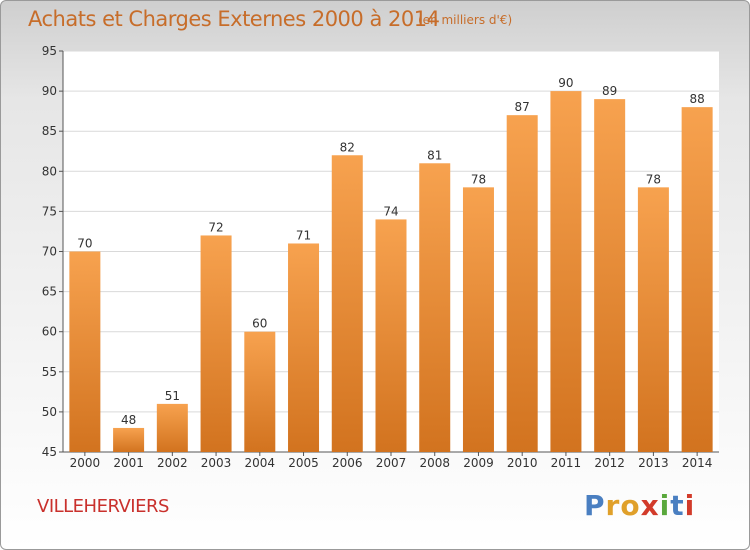 This screenshot has width=750, height=550. I want to click on x-tick-label: 2011, so click(566, 463).